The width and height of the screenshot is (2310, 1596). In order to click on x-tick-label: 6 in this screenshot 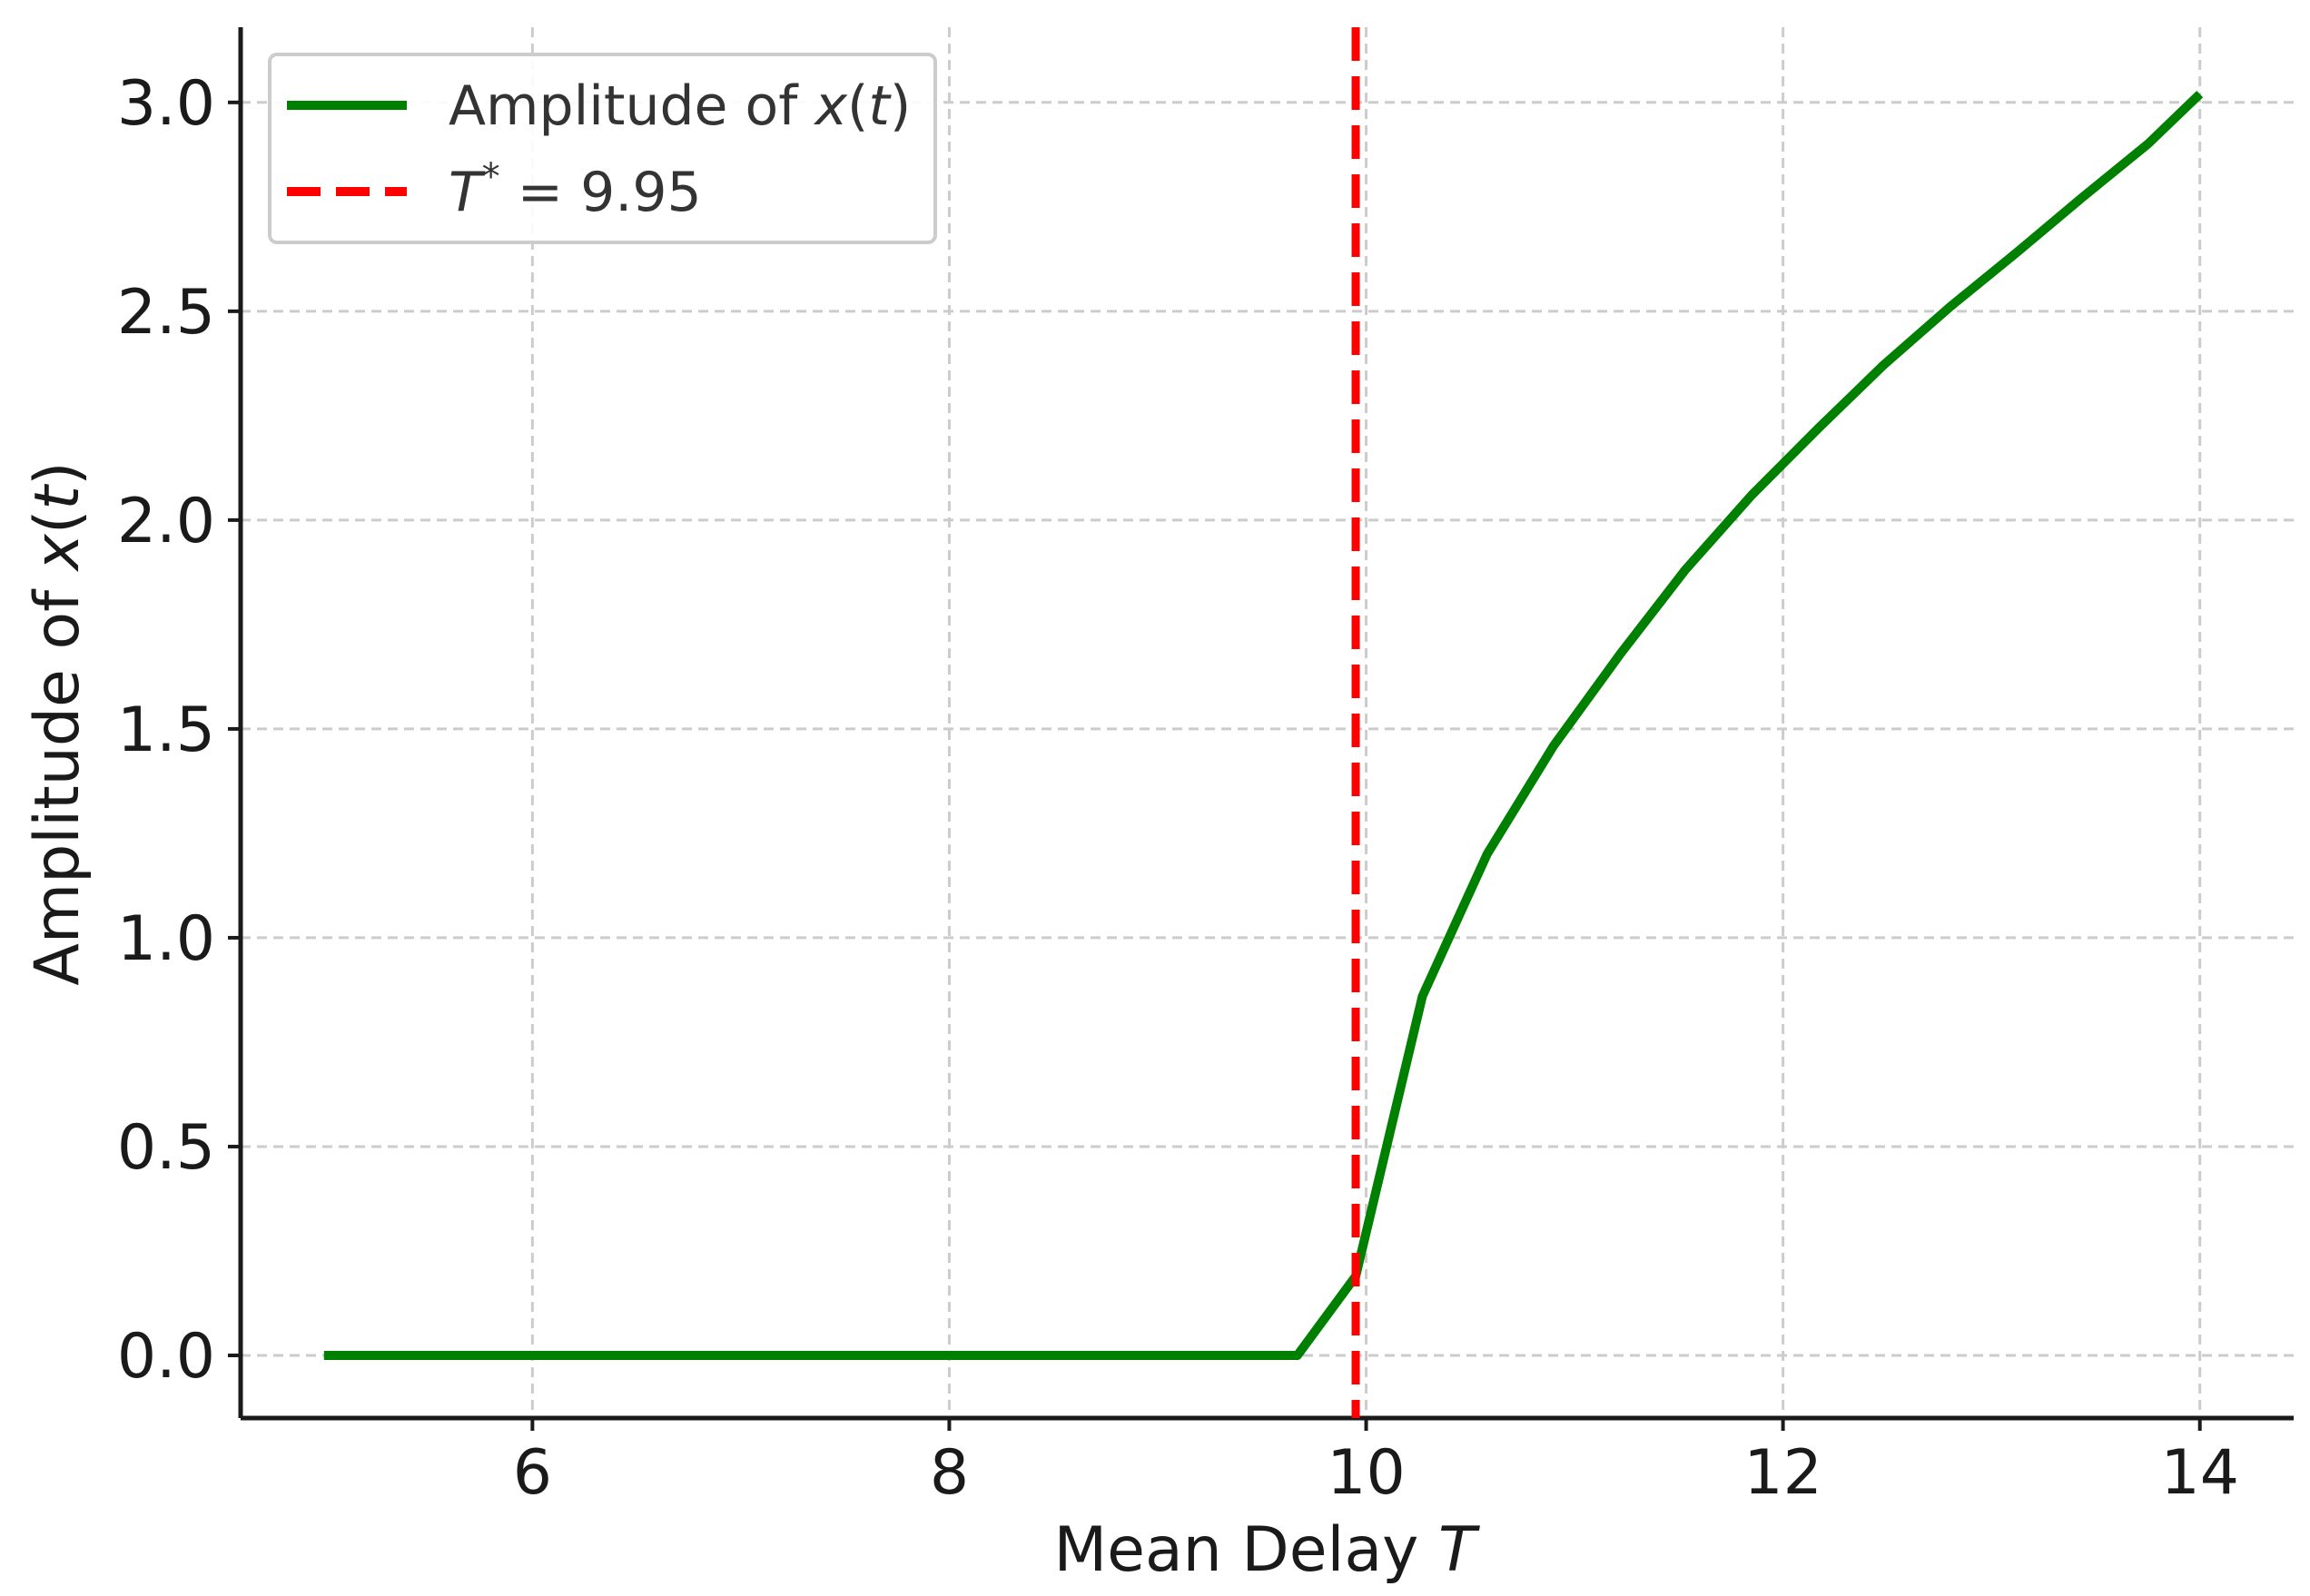, I will do `click(532, 1473)`.